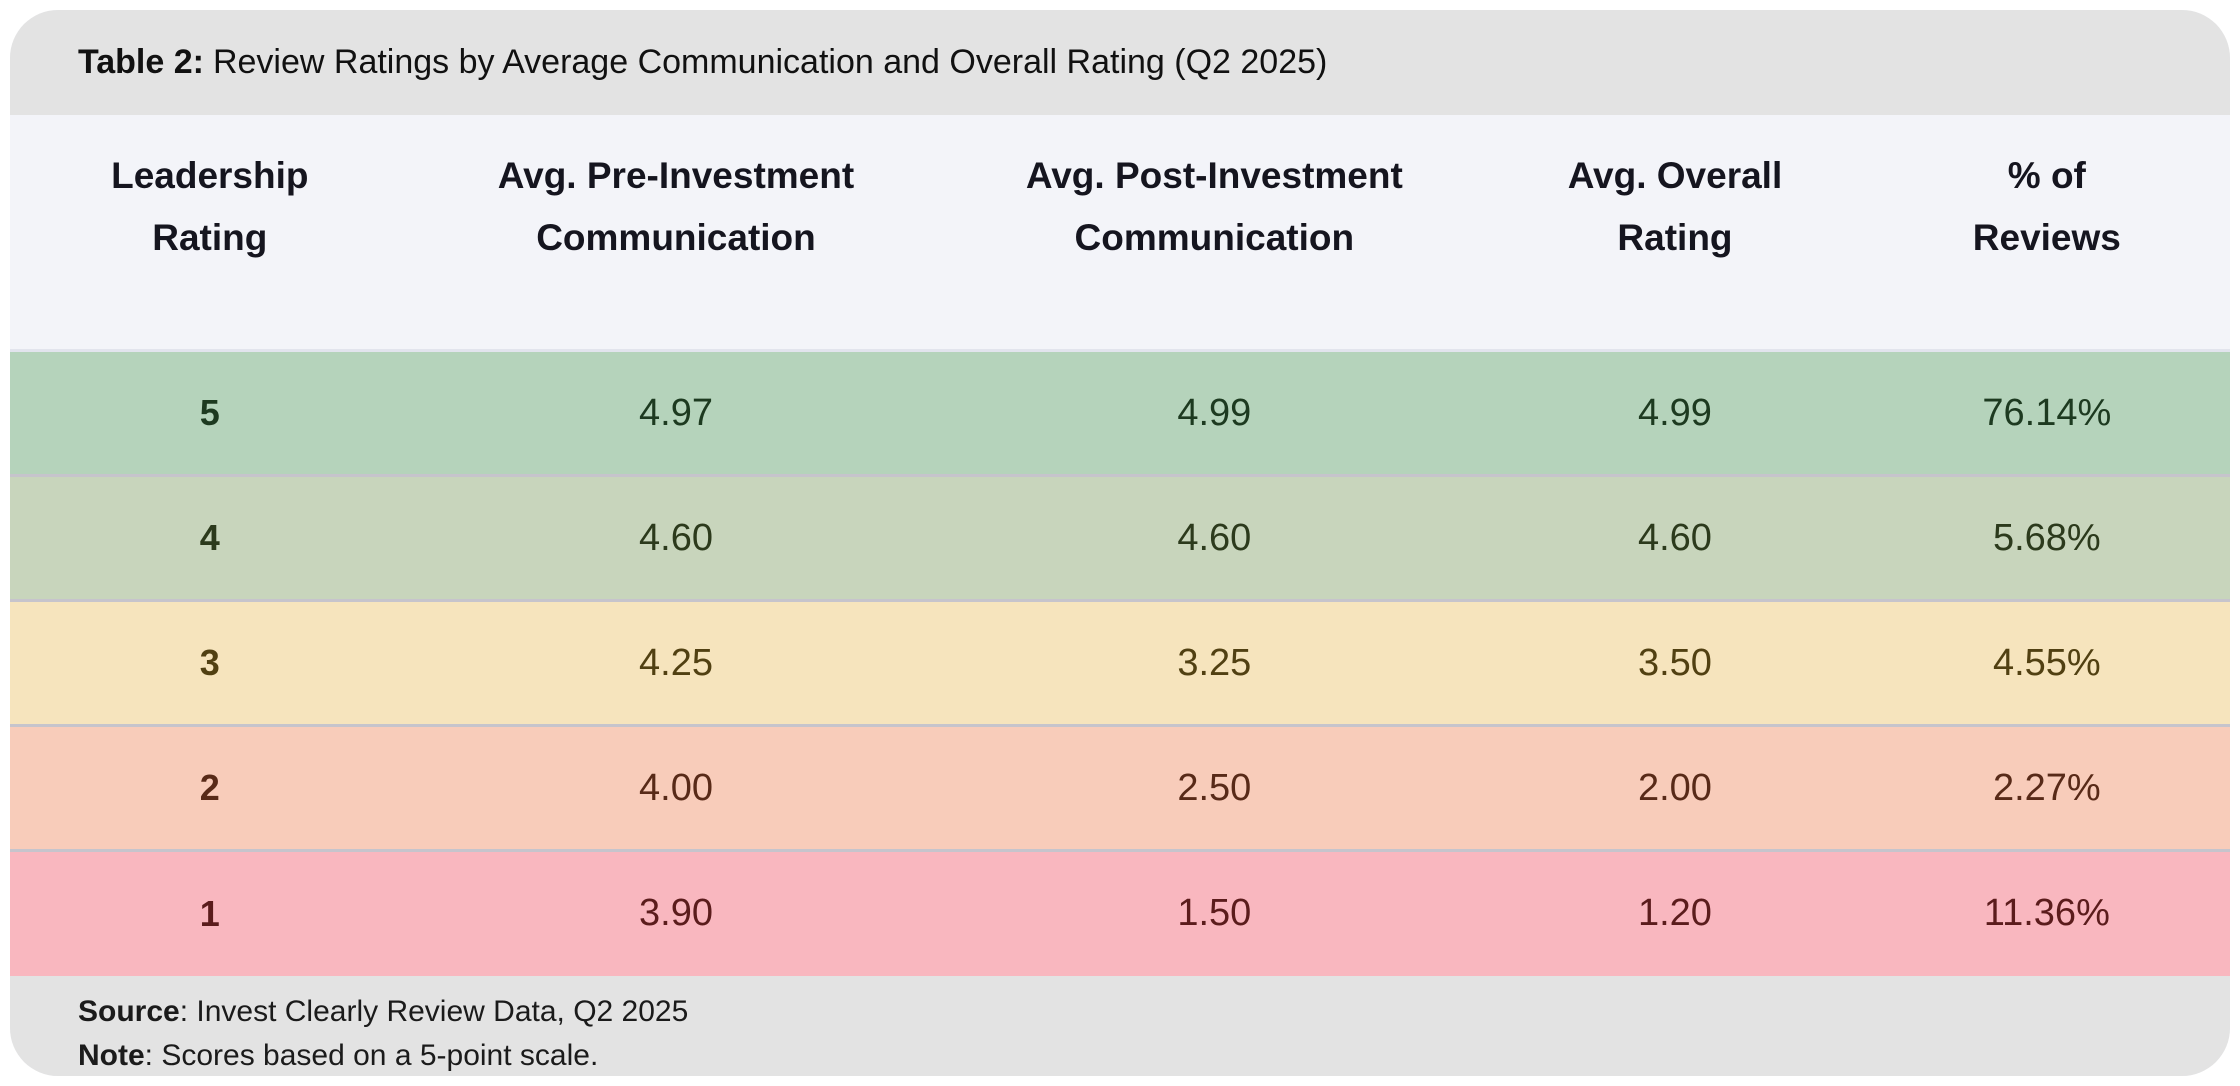  Describe the element at coordinates (1214, 912) in the screenshot. I see `post-investment-cell: 1.50` at that location.